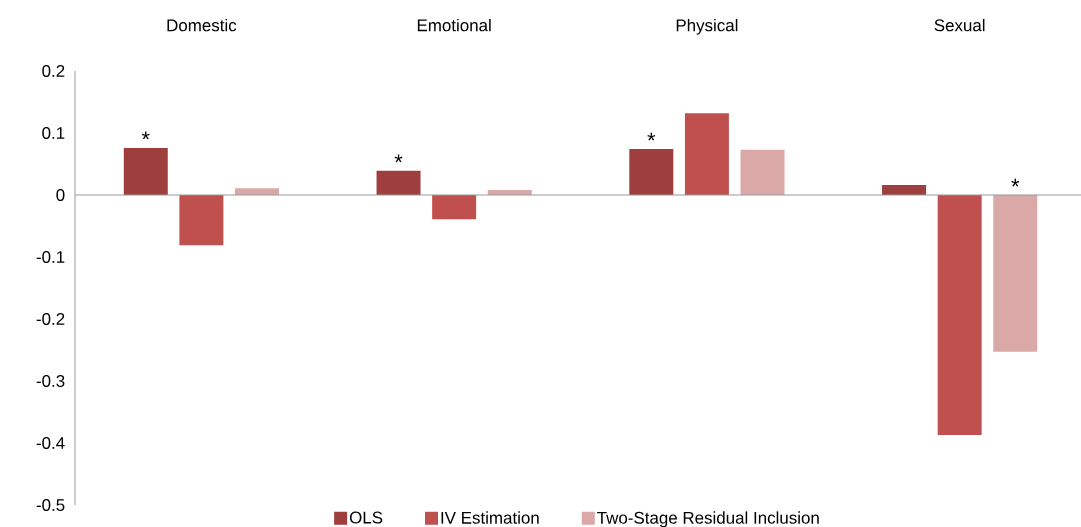  Describe the element at coordinates (454, 25) in the screenshot. I see `x-tick-label: Emotional` at that location.